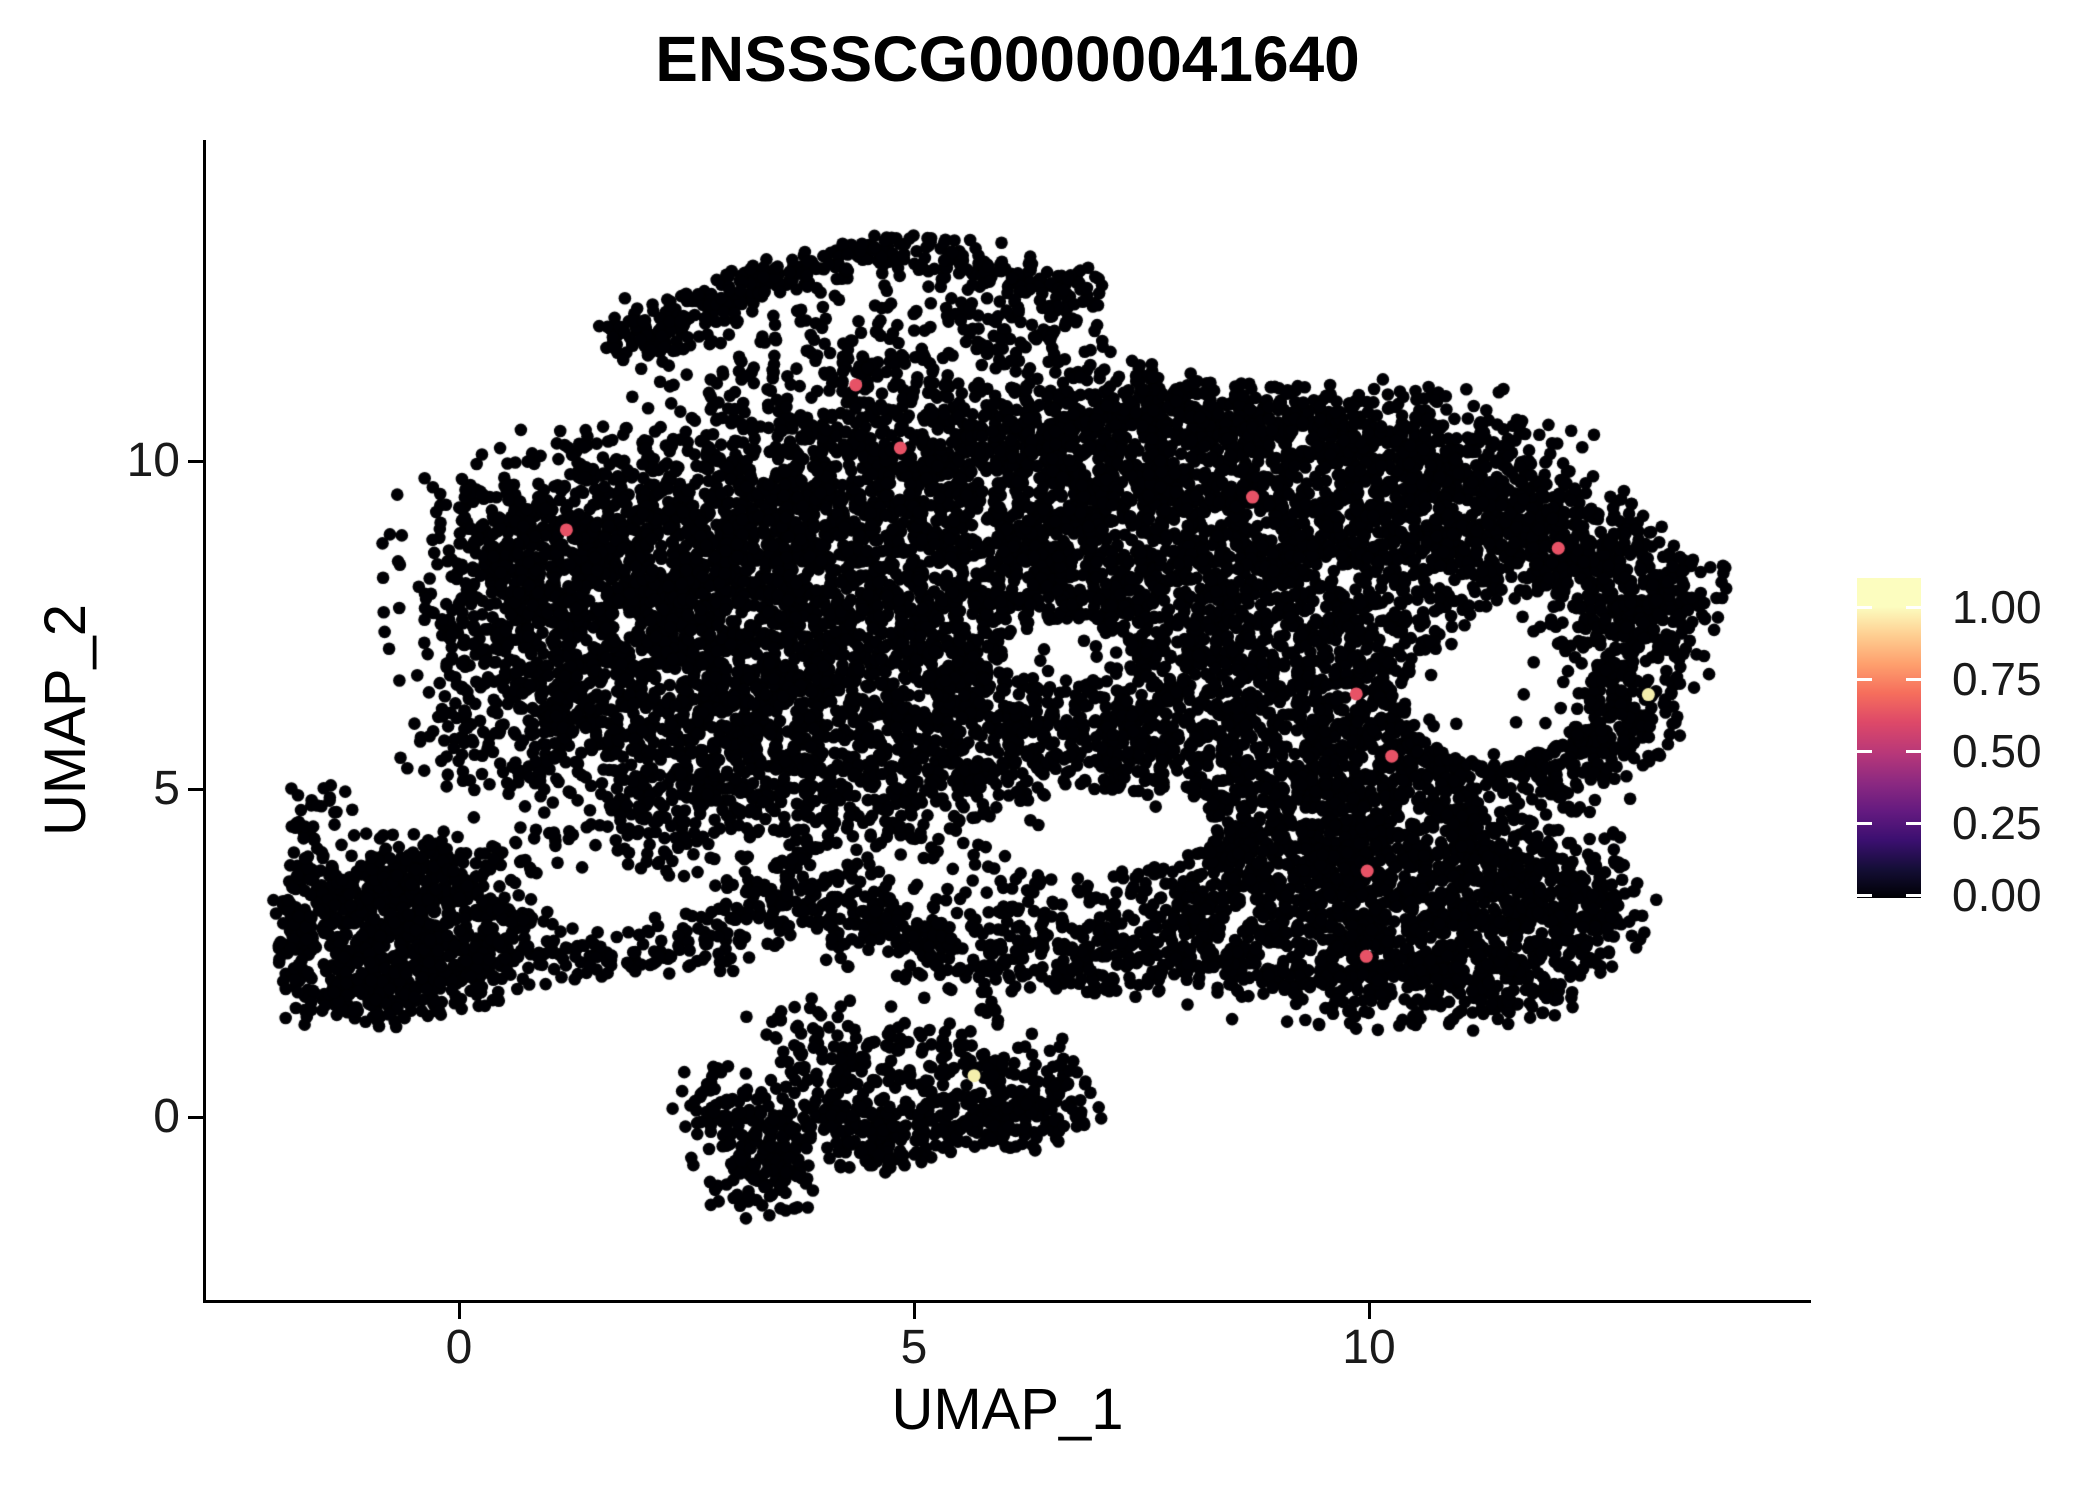 This screenshot has height=1500, width=2100. I want to click on colorbar-tick-label: 0.00, so click(1997, 895).